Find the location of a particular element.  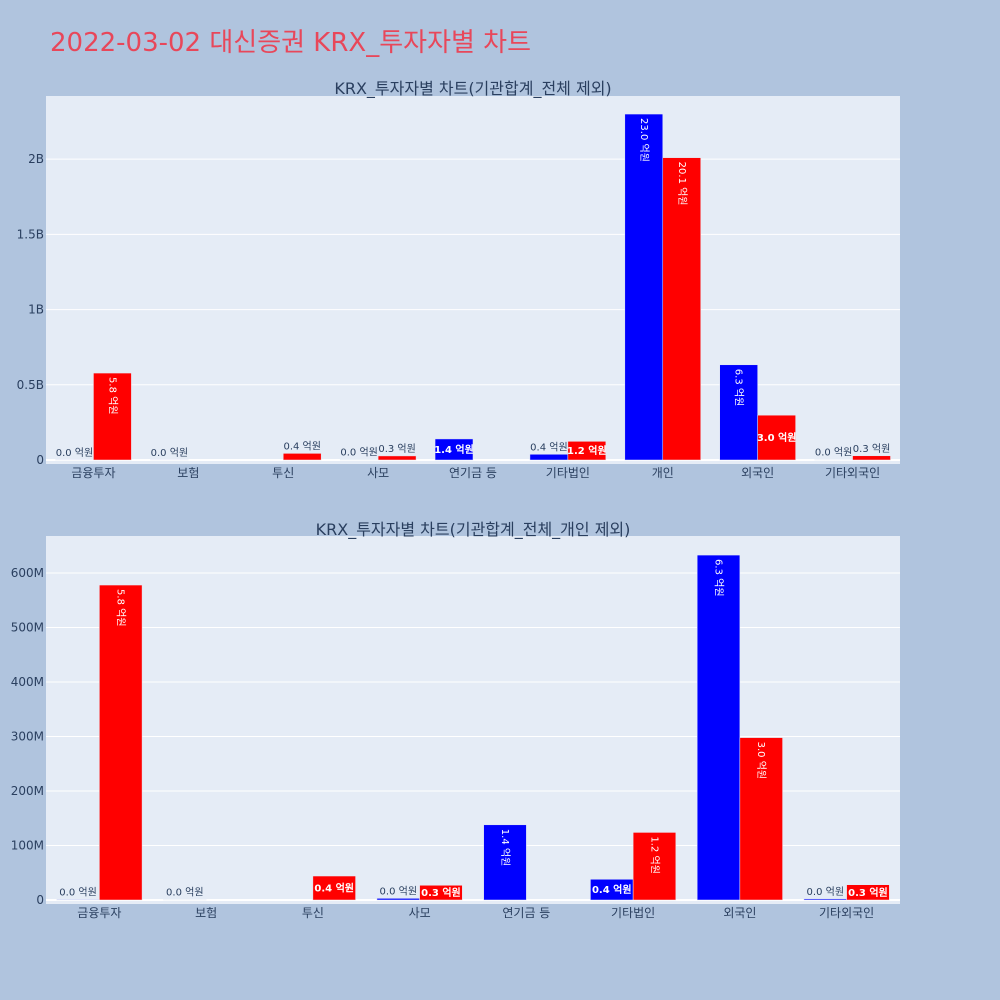

y-tick-label: 2B is located at coordinates (36, 159).